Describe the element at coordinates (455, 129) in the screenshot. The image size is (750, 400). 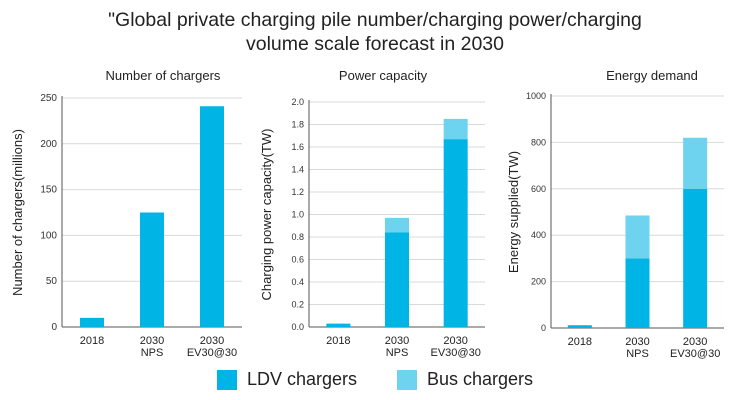
I see `bar-2-3-bus` at that location.